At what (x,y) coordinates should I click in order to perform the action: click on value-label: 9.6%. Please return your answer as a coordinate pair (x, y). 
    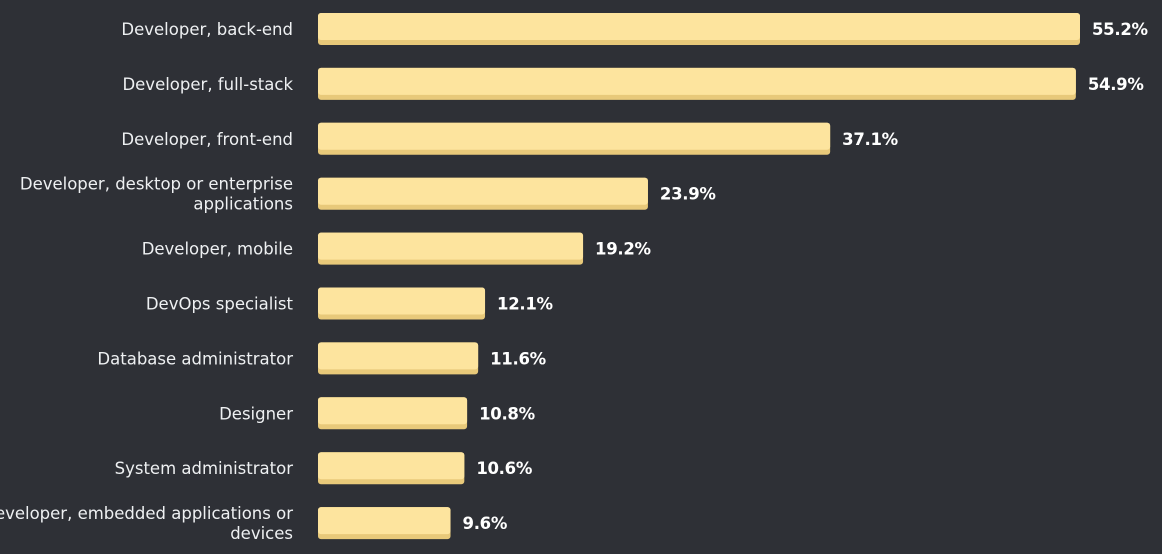
    Looking at the image, I should click on (485, 523).